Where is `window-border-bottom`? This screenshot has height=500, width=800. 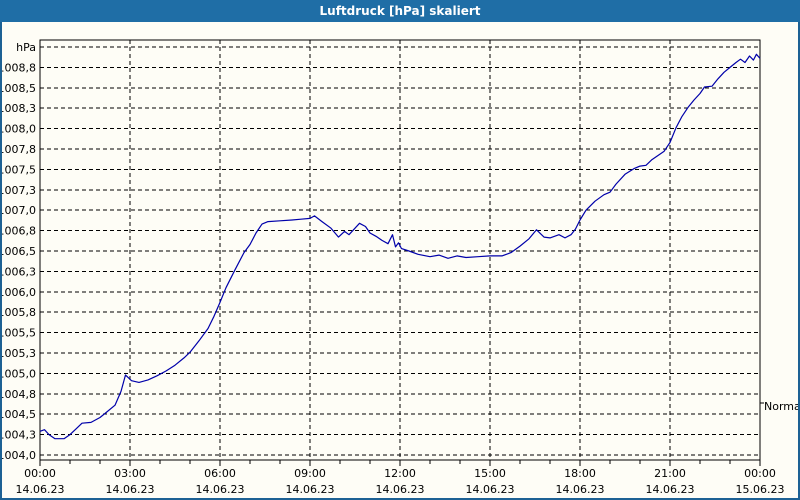 window-border-bottom is located at coordinates (400, 499).